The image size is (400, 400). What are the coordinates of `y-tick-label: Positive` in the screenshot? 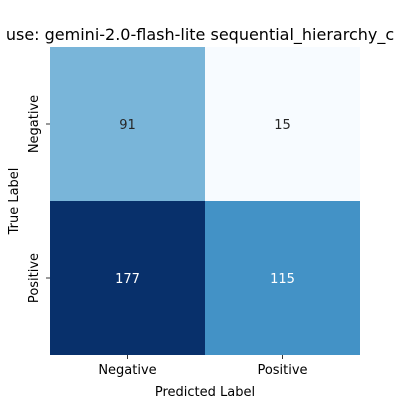 It's located at (34, 278).